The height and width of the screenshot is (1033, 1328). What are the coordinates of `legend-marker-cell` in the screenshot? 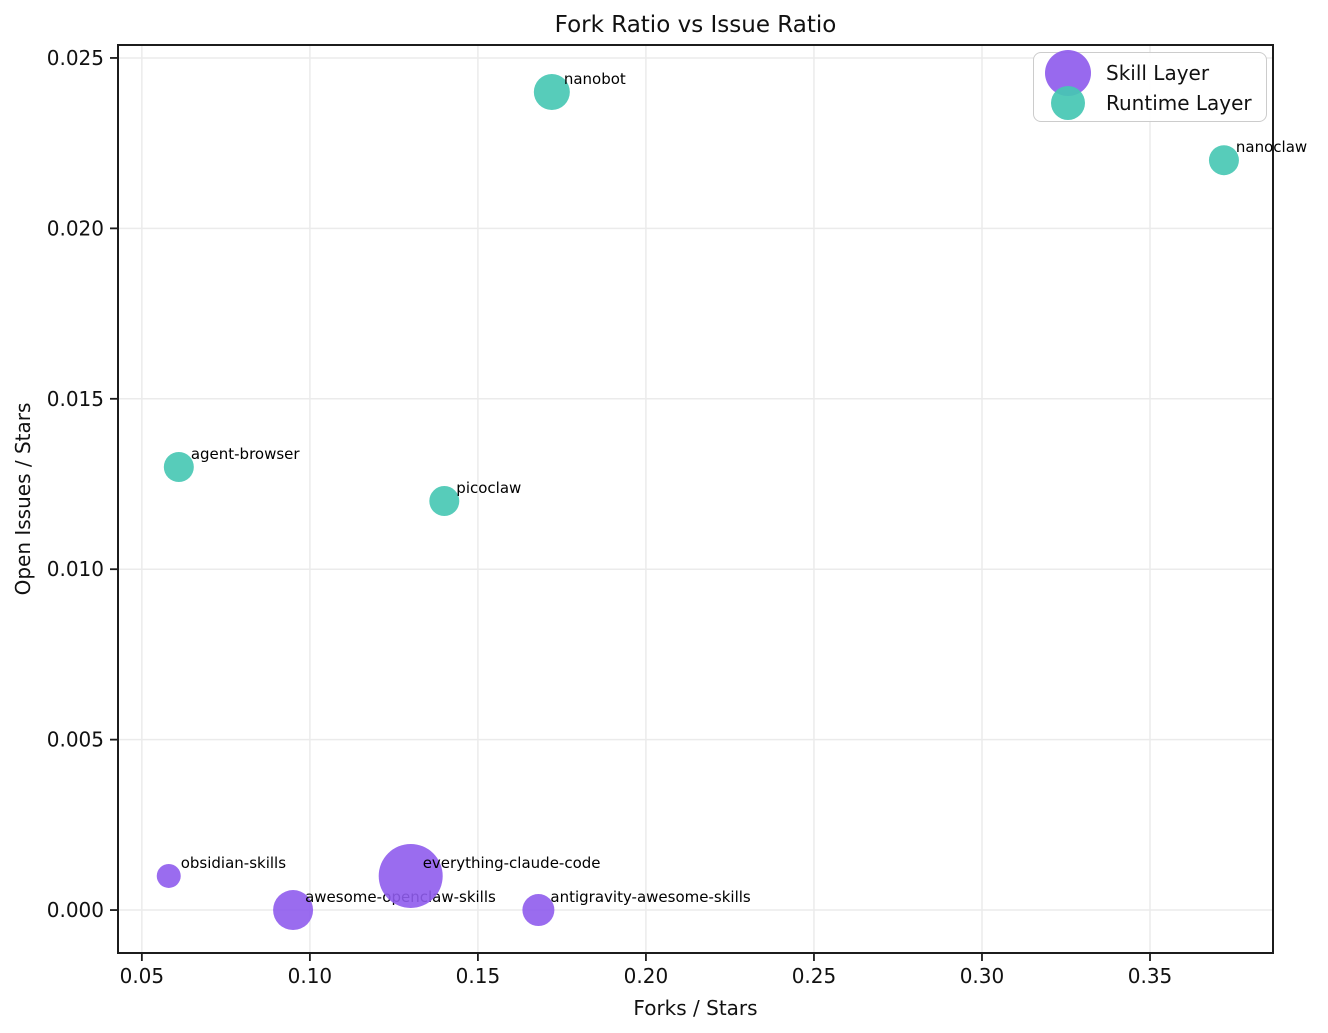 It's located at (1068, 103).